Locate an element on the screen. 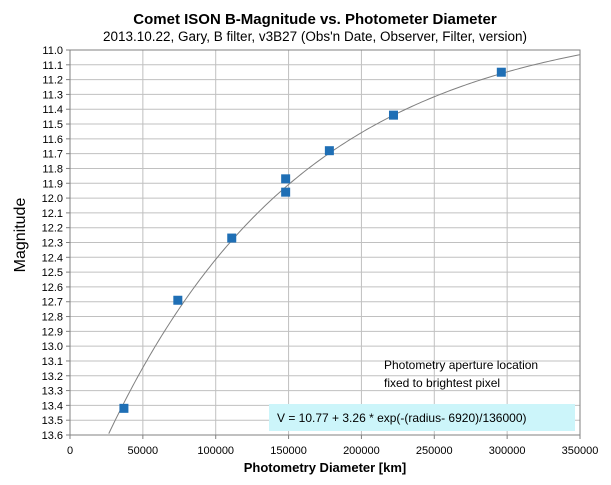 The width and height of the screenshot is (611, 485). y-tick-label: 13.3 is located at coordinates (52, 392).